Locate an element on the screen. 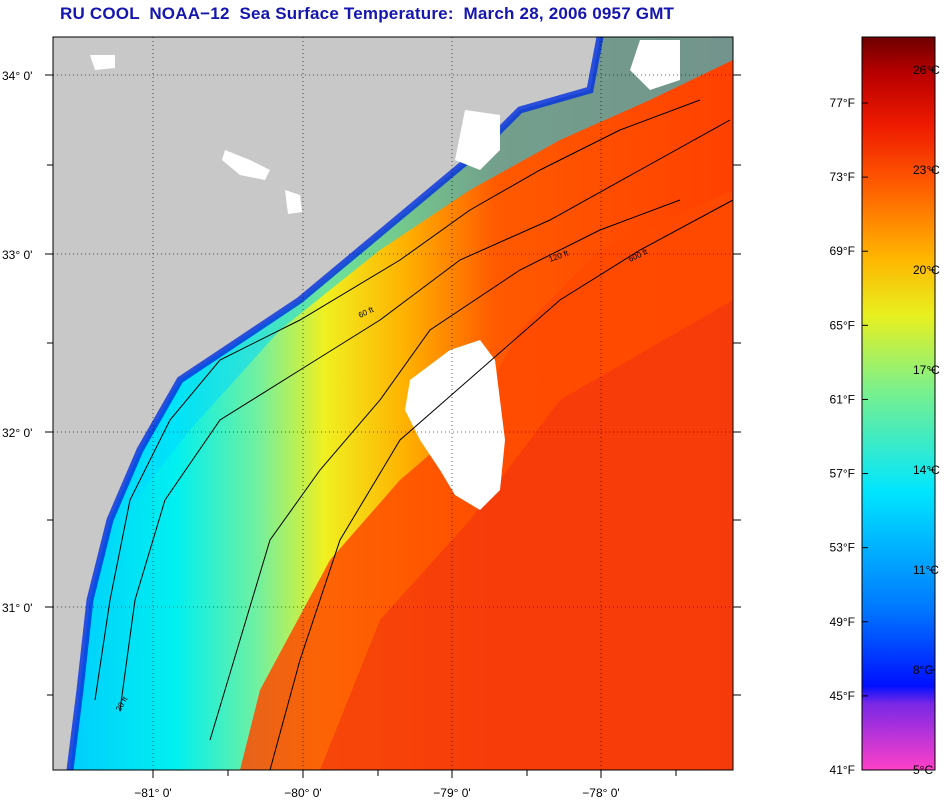 The height and width of the screenshot is (801, 952). color-scale-gradient is located at coordinates (898, 403).